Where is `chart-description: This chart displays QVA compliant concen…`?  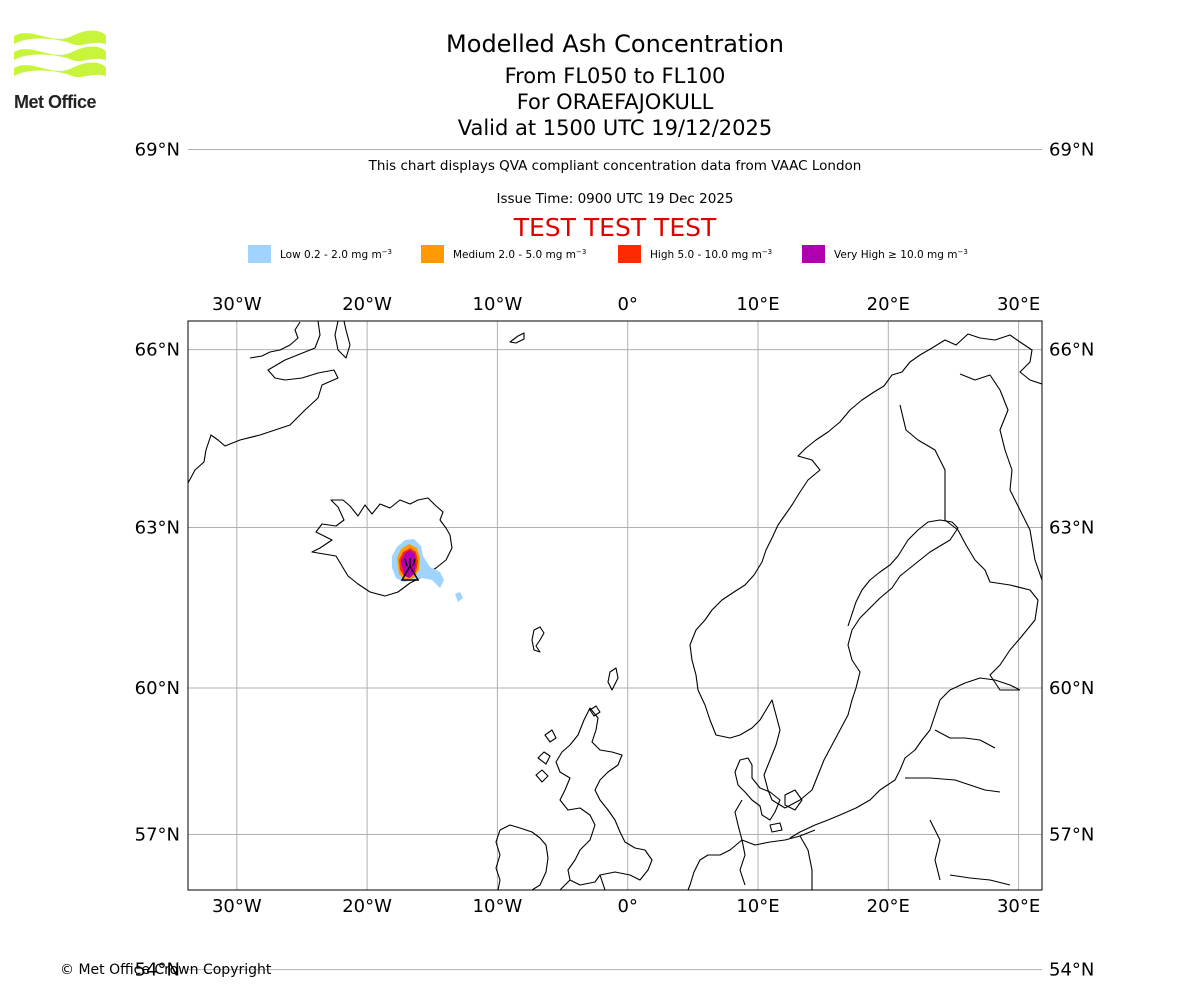
chart-description: This chart displays QVA compliant concen… is located at coordinates (615, 166).